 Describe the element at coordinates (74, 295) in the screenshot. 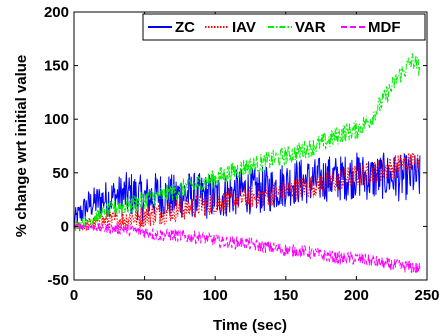

I see `x-tick-label: 0` at that location.